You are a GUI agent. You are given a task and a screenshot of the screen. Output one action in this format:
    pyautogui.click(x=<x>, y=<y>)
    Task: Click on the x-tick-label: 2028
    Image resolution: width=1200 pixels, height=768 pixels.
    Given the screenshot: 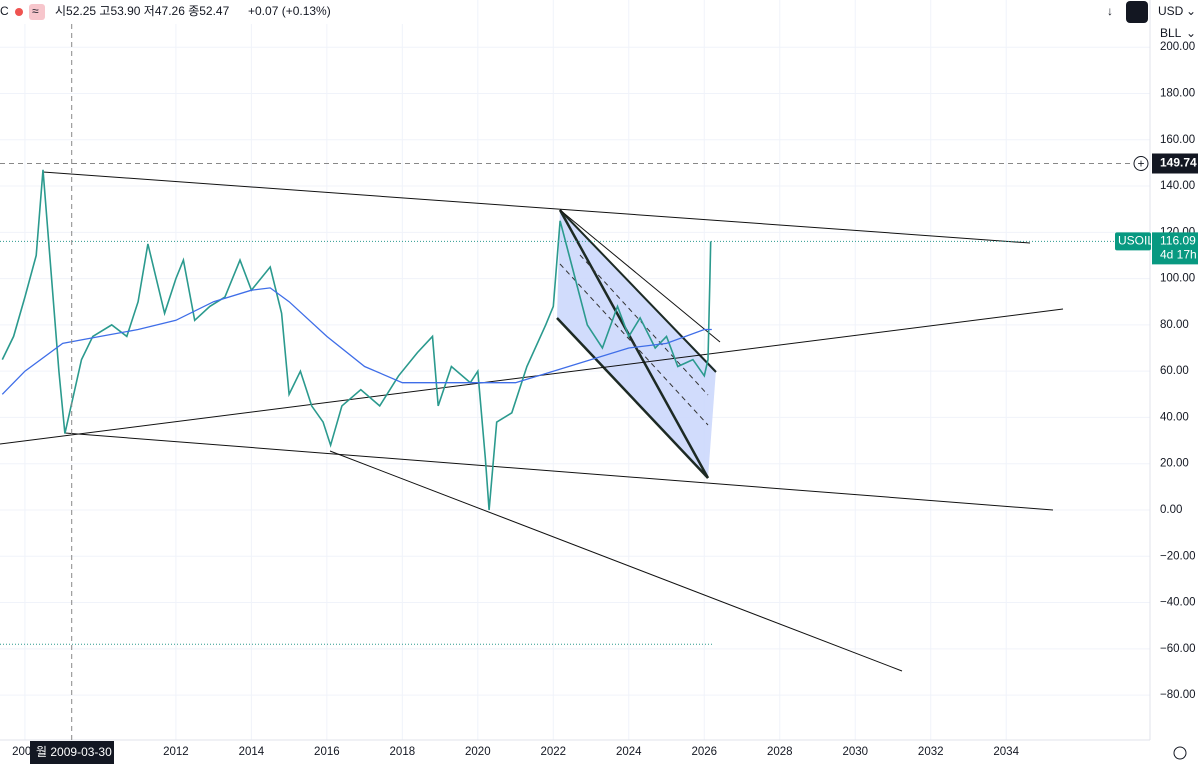 What is the action you would take?
    pyautogui.click(x=780, y=752)
    